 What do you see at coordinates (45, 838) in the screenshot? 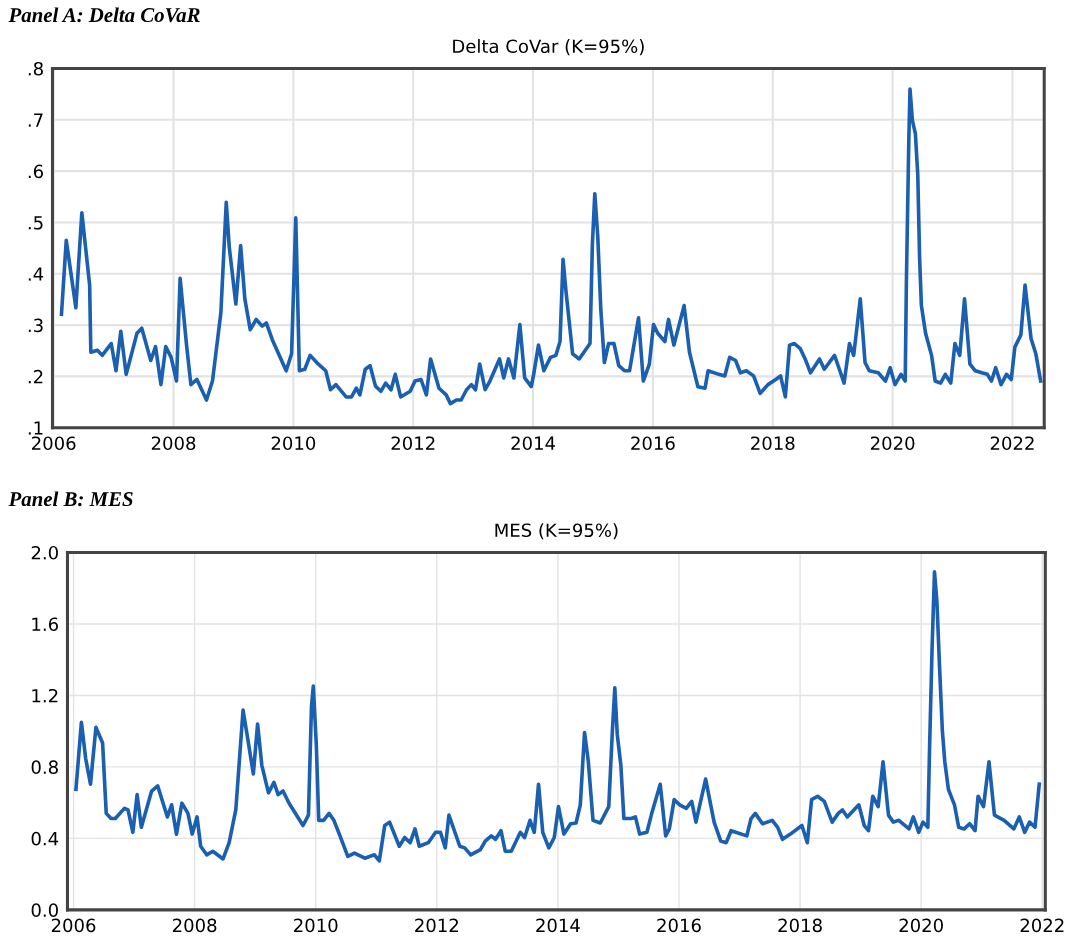
I see `y-tick-label: 0.4` at bounding box center [45, 838].